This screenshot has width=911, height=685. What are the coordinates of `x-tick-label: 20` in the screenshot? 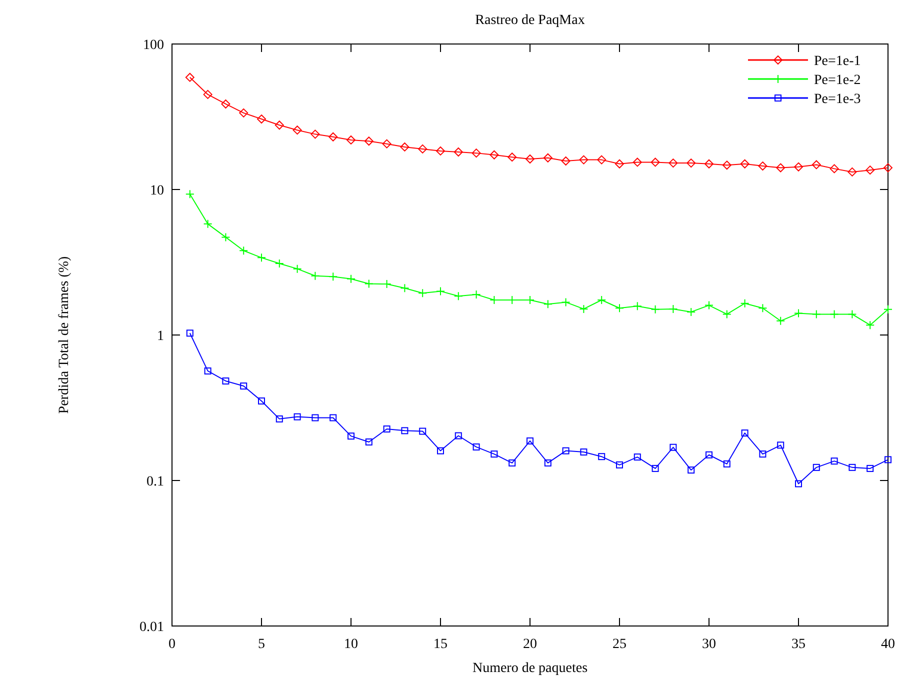 It's located at (530, 644).